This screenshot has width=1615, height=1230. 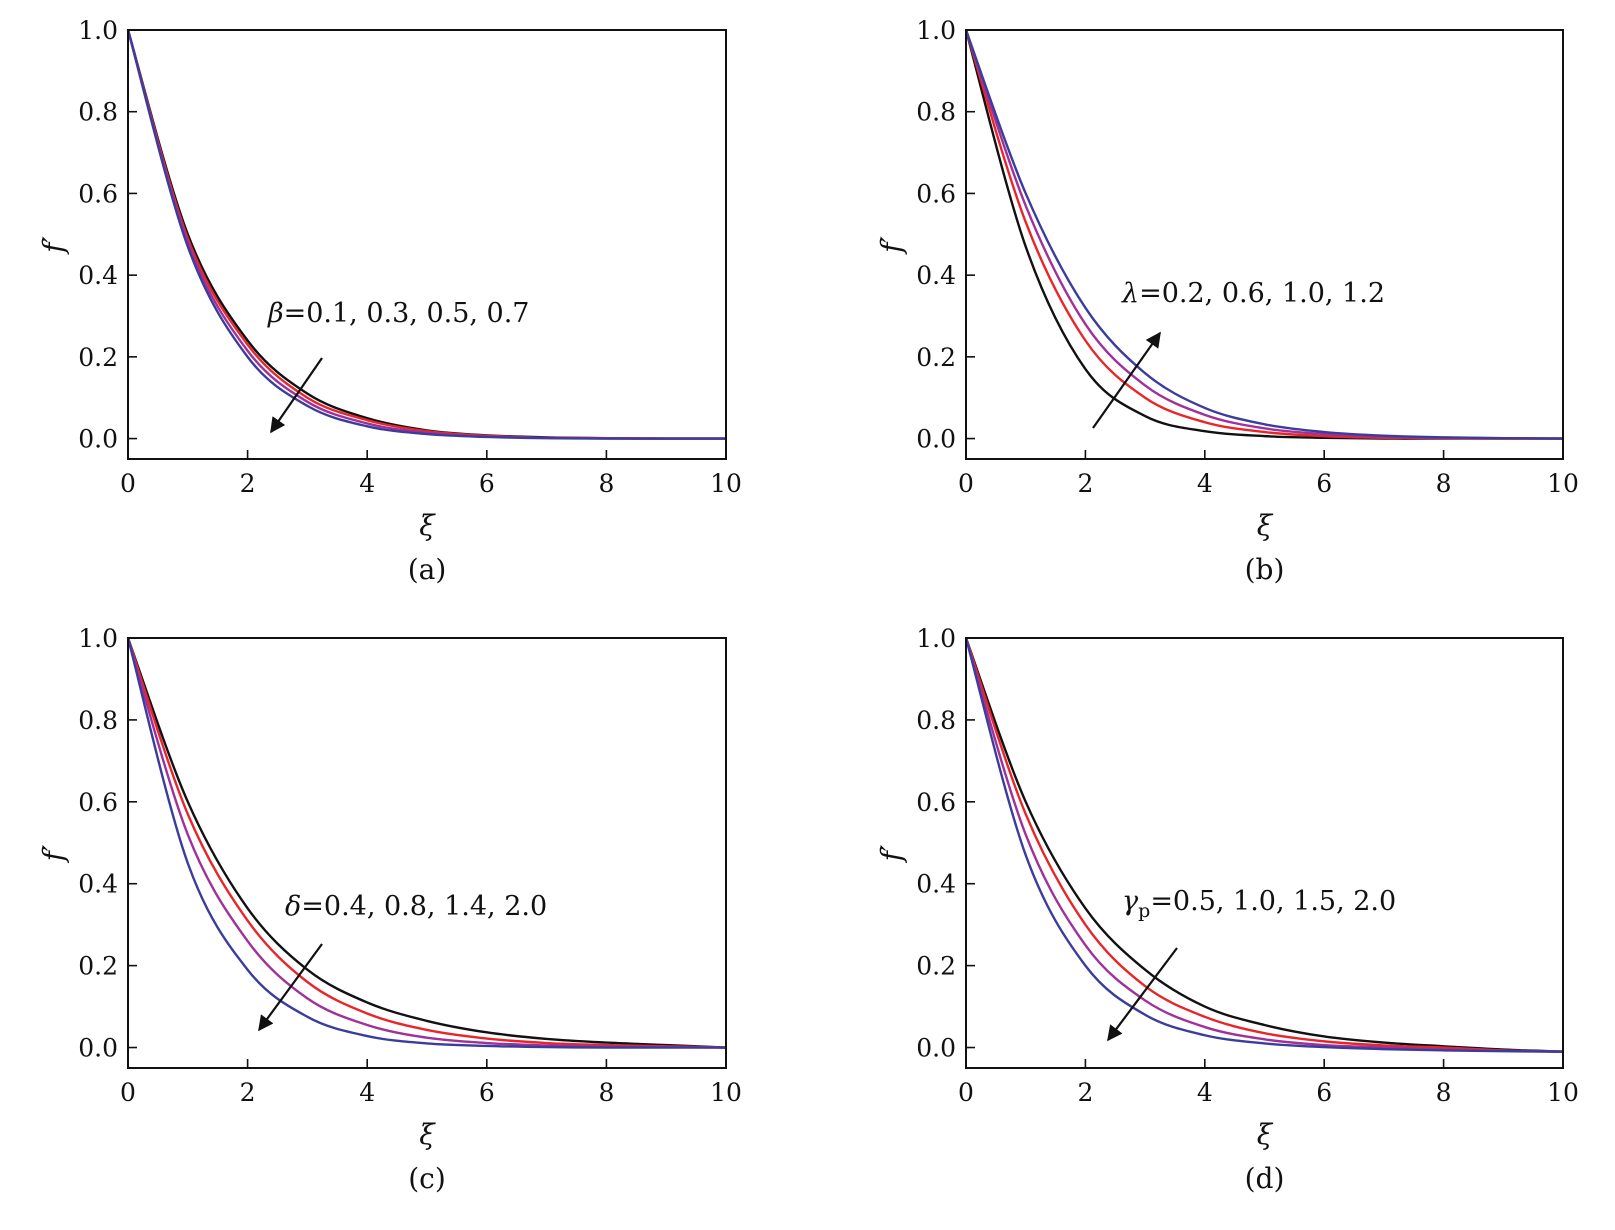 What do you see at coordinates (1265, 1178) in the screenshot?
I see `panel-label: (d)` at bounding box center [1265, 1178].